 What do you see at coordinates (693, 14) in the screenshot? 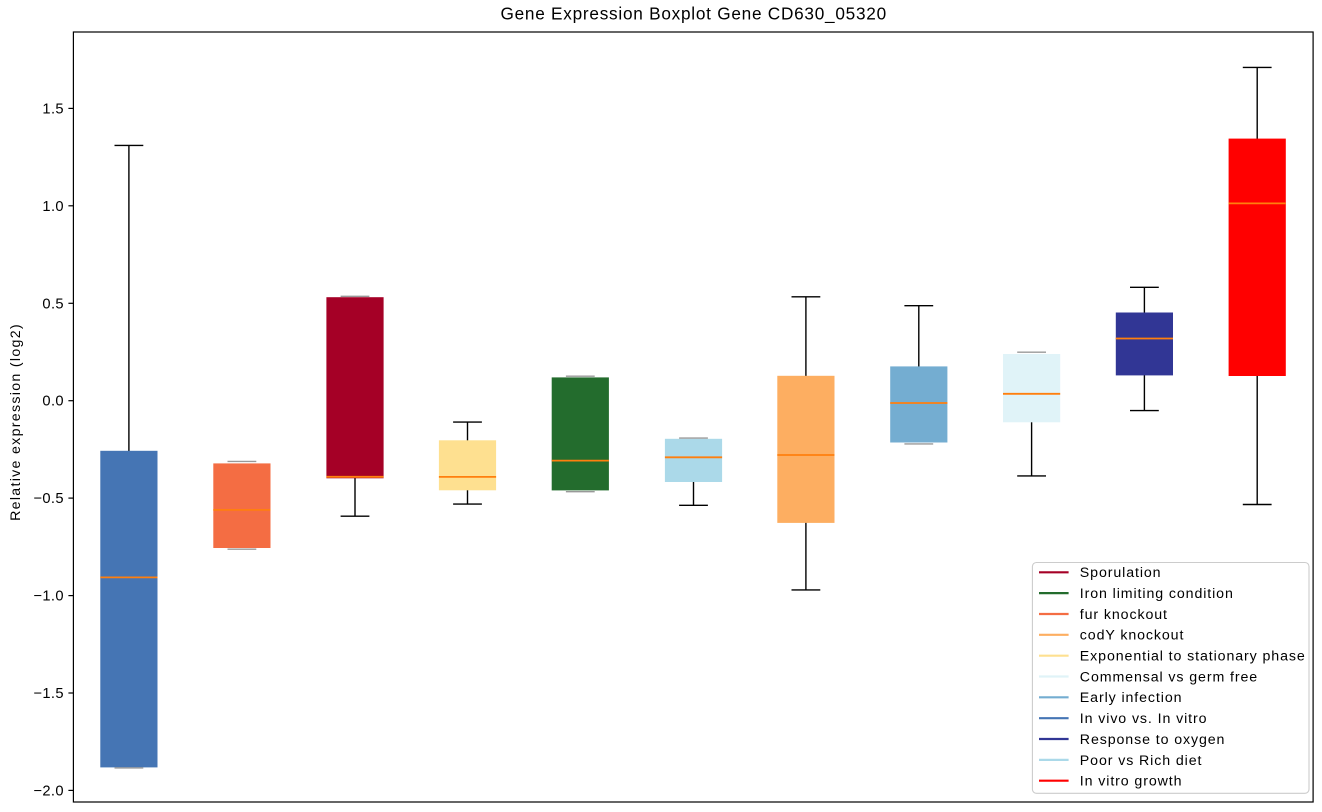
I see `svg-text:Gene Expression Boxplot Gene C: Gene Expression Boxplot Gene CD630_05320` at bounding box center [693, 14].